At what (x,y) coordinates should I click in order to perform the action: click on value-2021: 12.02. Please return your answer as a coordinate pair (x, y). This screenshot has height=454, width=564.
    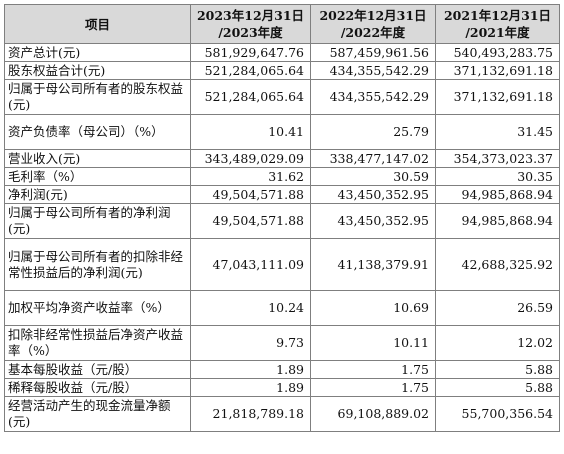
    Looking at the image, I should click on (497, 343).